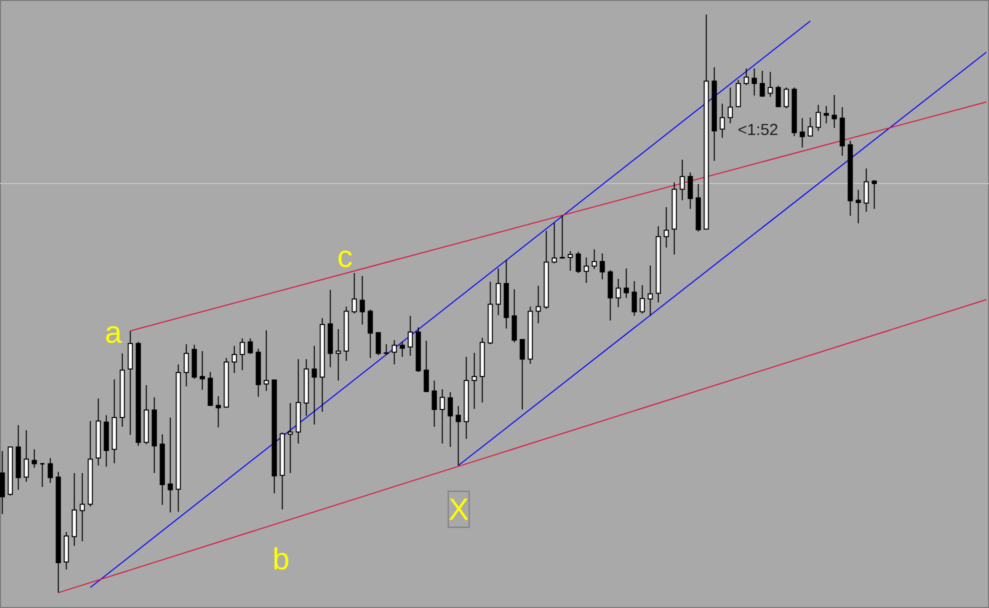  What do you see at coordinates (458, 509) in the screenshot?
I see `annotation: X` at bounding box center [458, 509].